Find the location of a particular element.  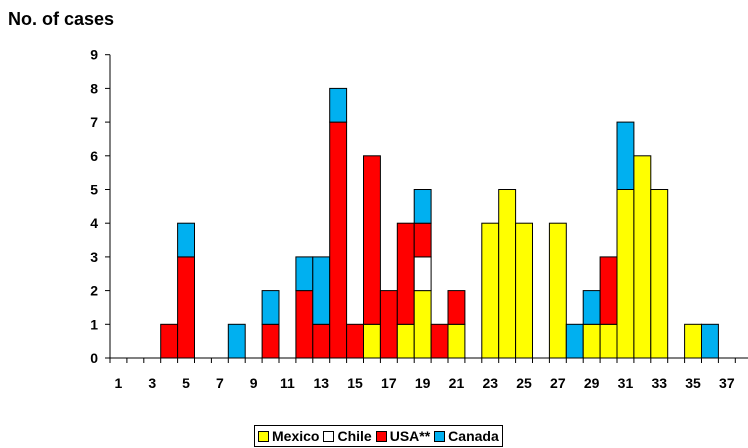

x-tick-label-3: 3 is located at coordinates (152, 383).